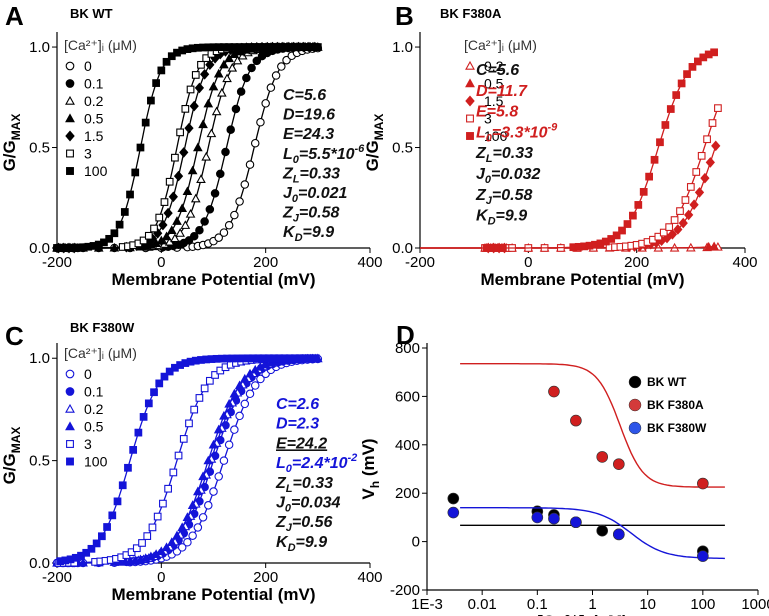 This screenshot has height=616, width=769. Describe the element at coordinates (94, 409) in the screenshot. I see `legend-entry: 0.2` at that location.